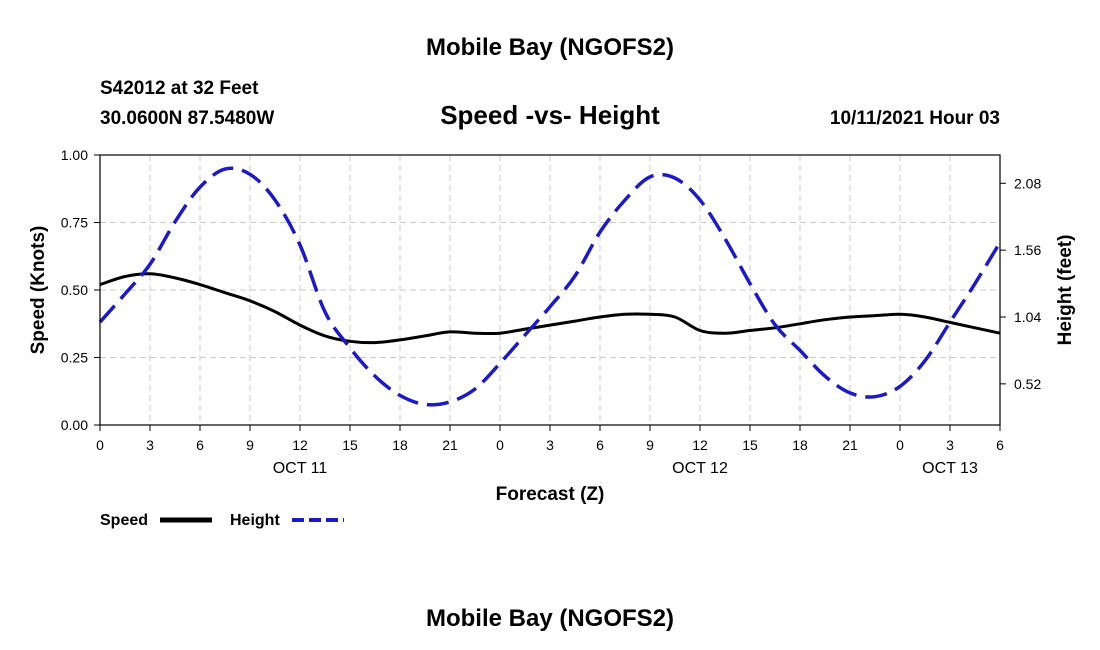 The width and height of the screenshot is (1100, 650). Describe the element at coordinates (300, 468) in the screenshot. I see `day-label: OCT 11` at that location.